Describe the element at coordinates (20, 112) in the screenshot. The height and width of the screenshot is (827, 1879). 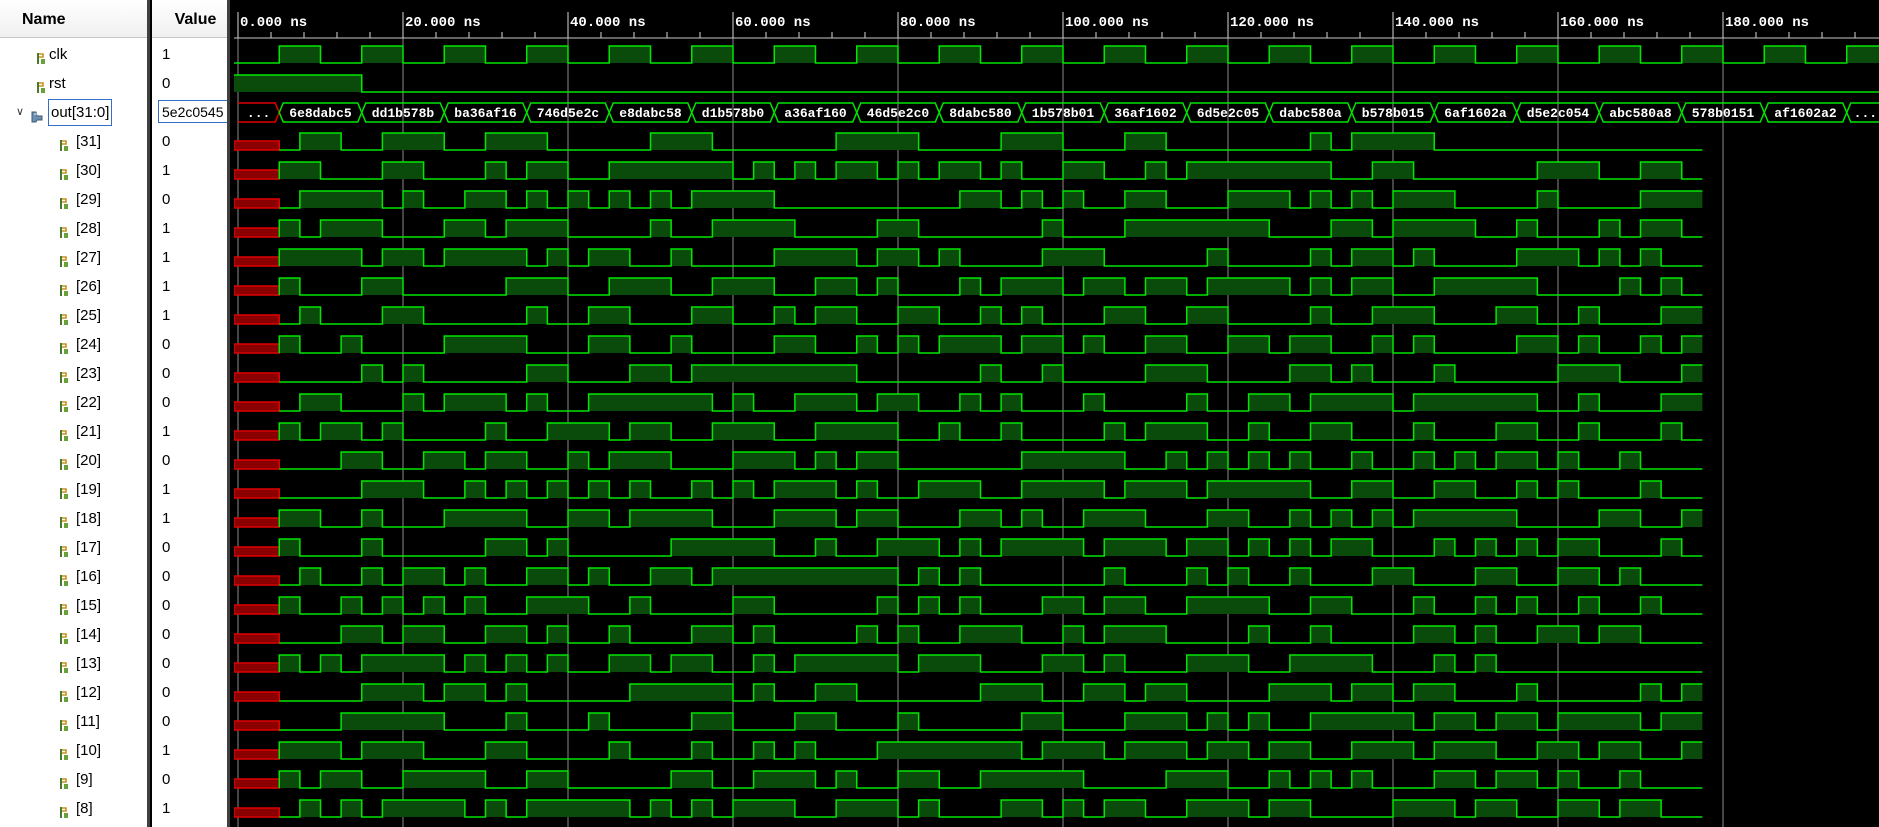
I see `collapse-chevron-icon: ∨` at that location.